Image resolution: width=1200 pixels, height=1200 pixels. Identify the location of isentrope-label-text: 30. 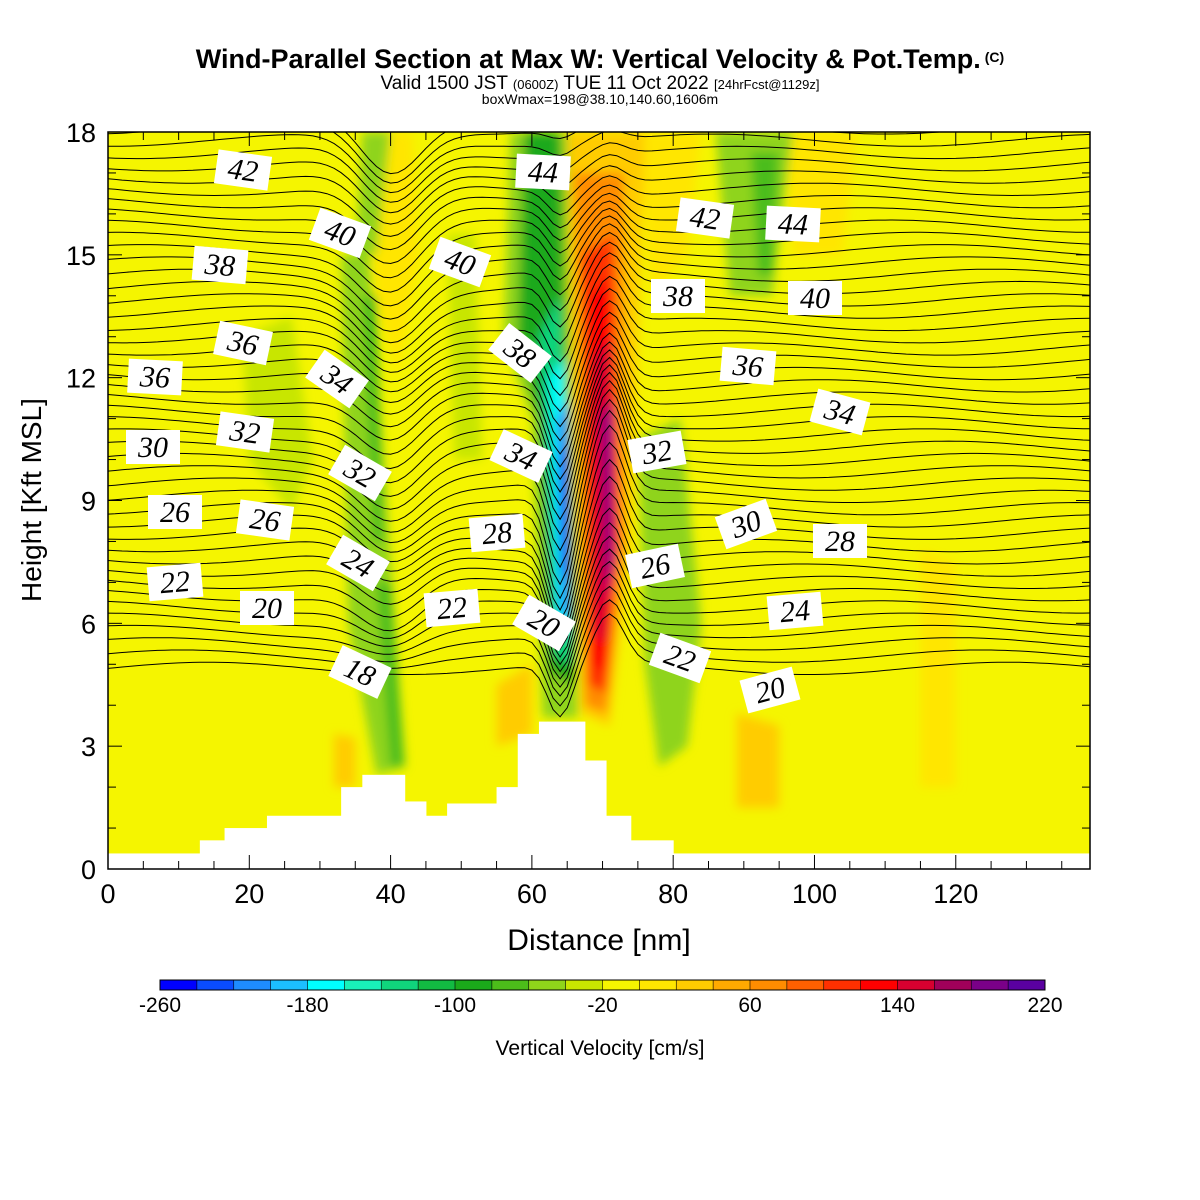
(152, 447).